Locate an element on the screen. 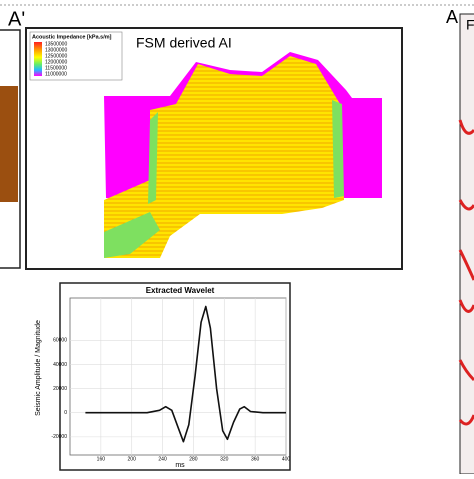  x-tick-label: 320 is located at coordinates (224, 459).